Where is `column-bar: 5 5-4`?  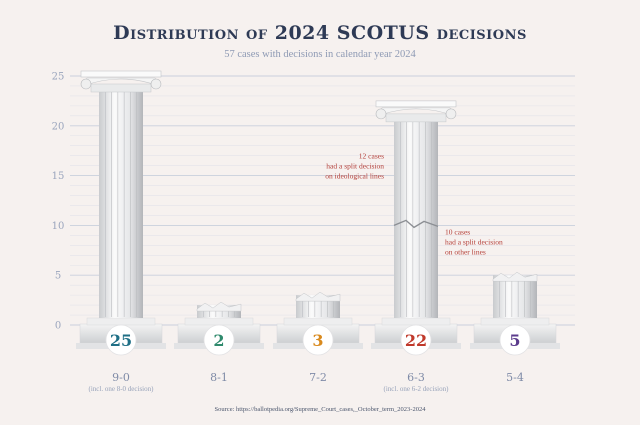
column-bar: 5 5-4 is located at coordinates (515, 327).